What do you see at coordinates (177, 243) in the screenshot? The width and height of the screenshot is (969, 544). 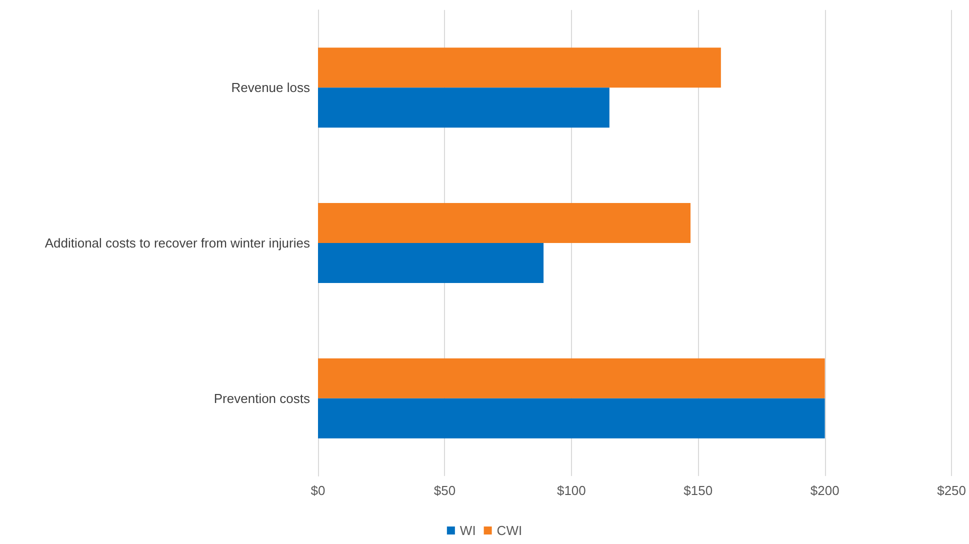 I see `y-tick-label: Additional costs to recover from winter injuries` at bounding box center [177, 243].